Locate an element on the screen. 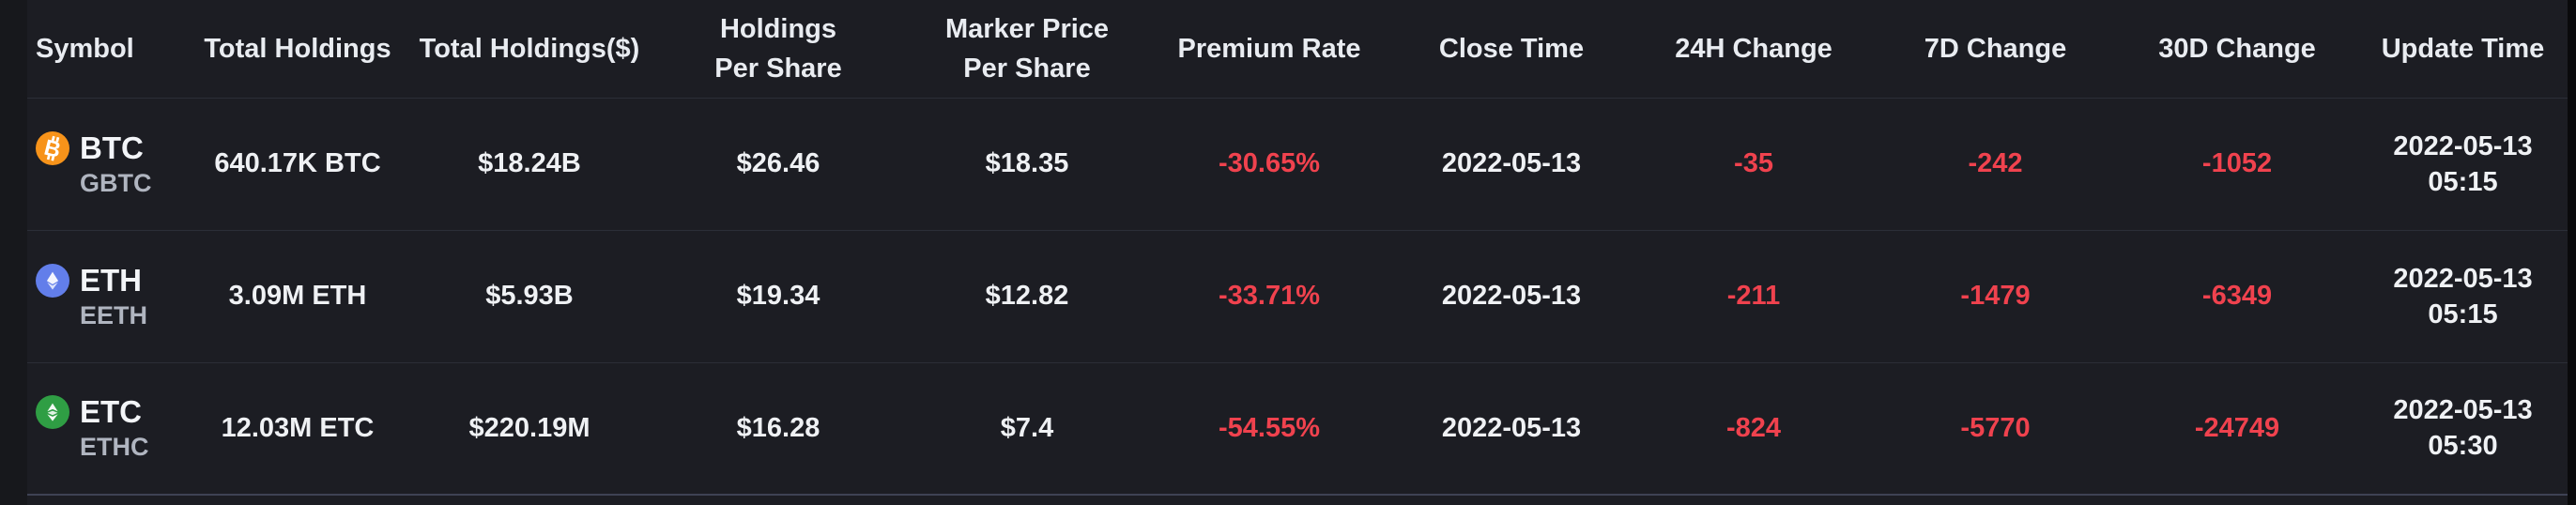 Image resolution: width=2576 pixels, height=505 pixels. header-holdings-per-share: Holdings Per Share is located at coordinates (778, 49).